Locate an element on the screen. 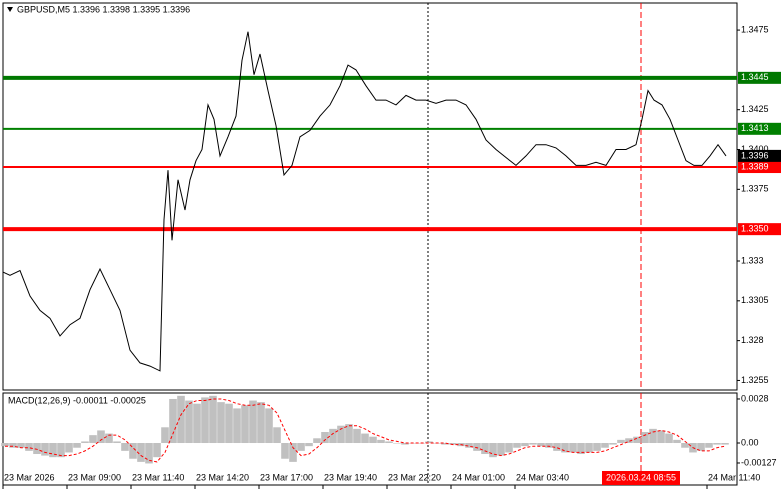 The image size is (781, 489). collapse-icon is located at coordinates (10, 9).